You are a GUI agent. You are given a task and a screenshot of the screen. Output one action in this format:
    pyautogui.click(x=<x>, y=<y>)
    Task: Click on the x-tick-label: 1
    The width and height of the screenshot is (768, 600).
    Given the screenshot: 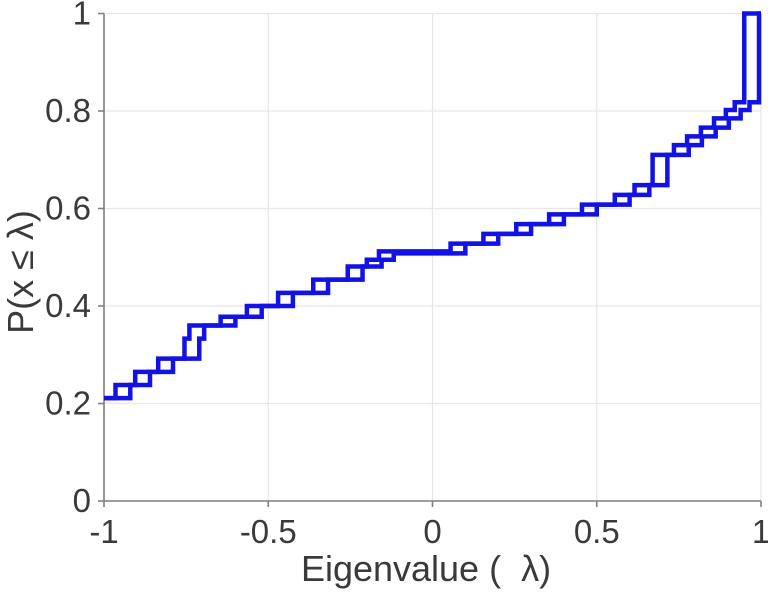 What is the action you would take?
    pyautogui.click(x=760, y=531)
    